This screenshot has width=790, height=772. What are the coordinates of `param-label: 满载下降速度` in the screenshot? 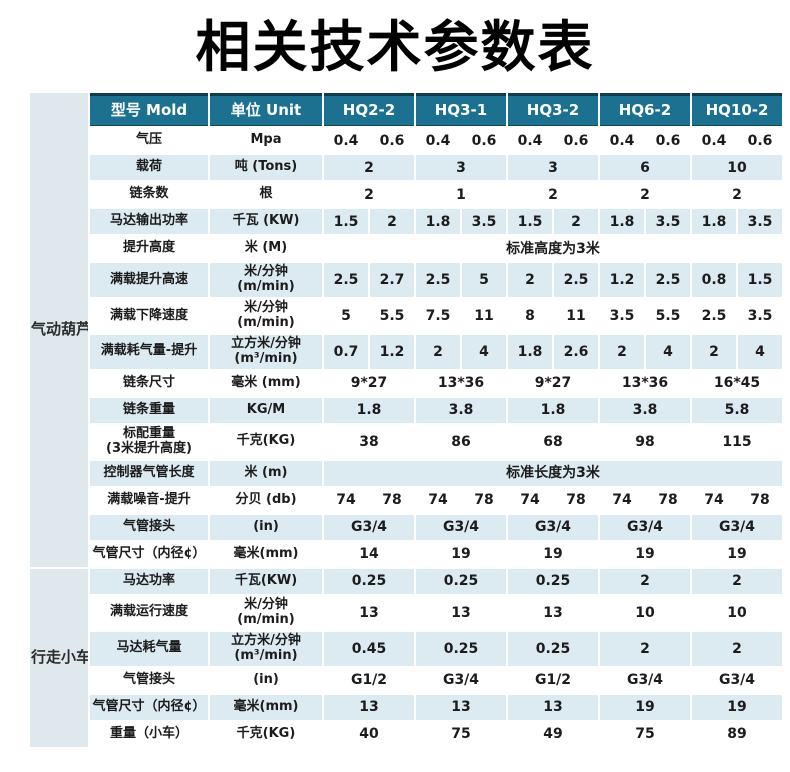 It's located at (149, 316).